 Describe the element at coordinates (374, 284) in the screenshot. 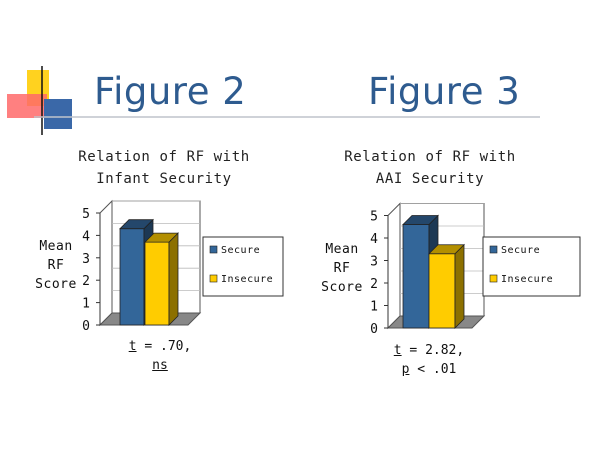

I see `chart2-ytick-label: 2` at that location.